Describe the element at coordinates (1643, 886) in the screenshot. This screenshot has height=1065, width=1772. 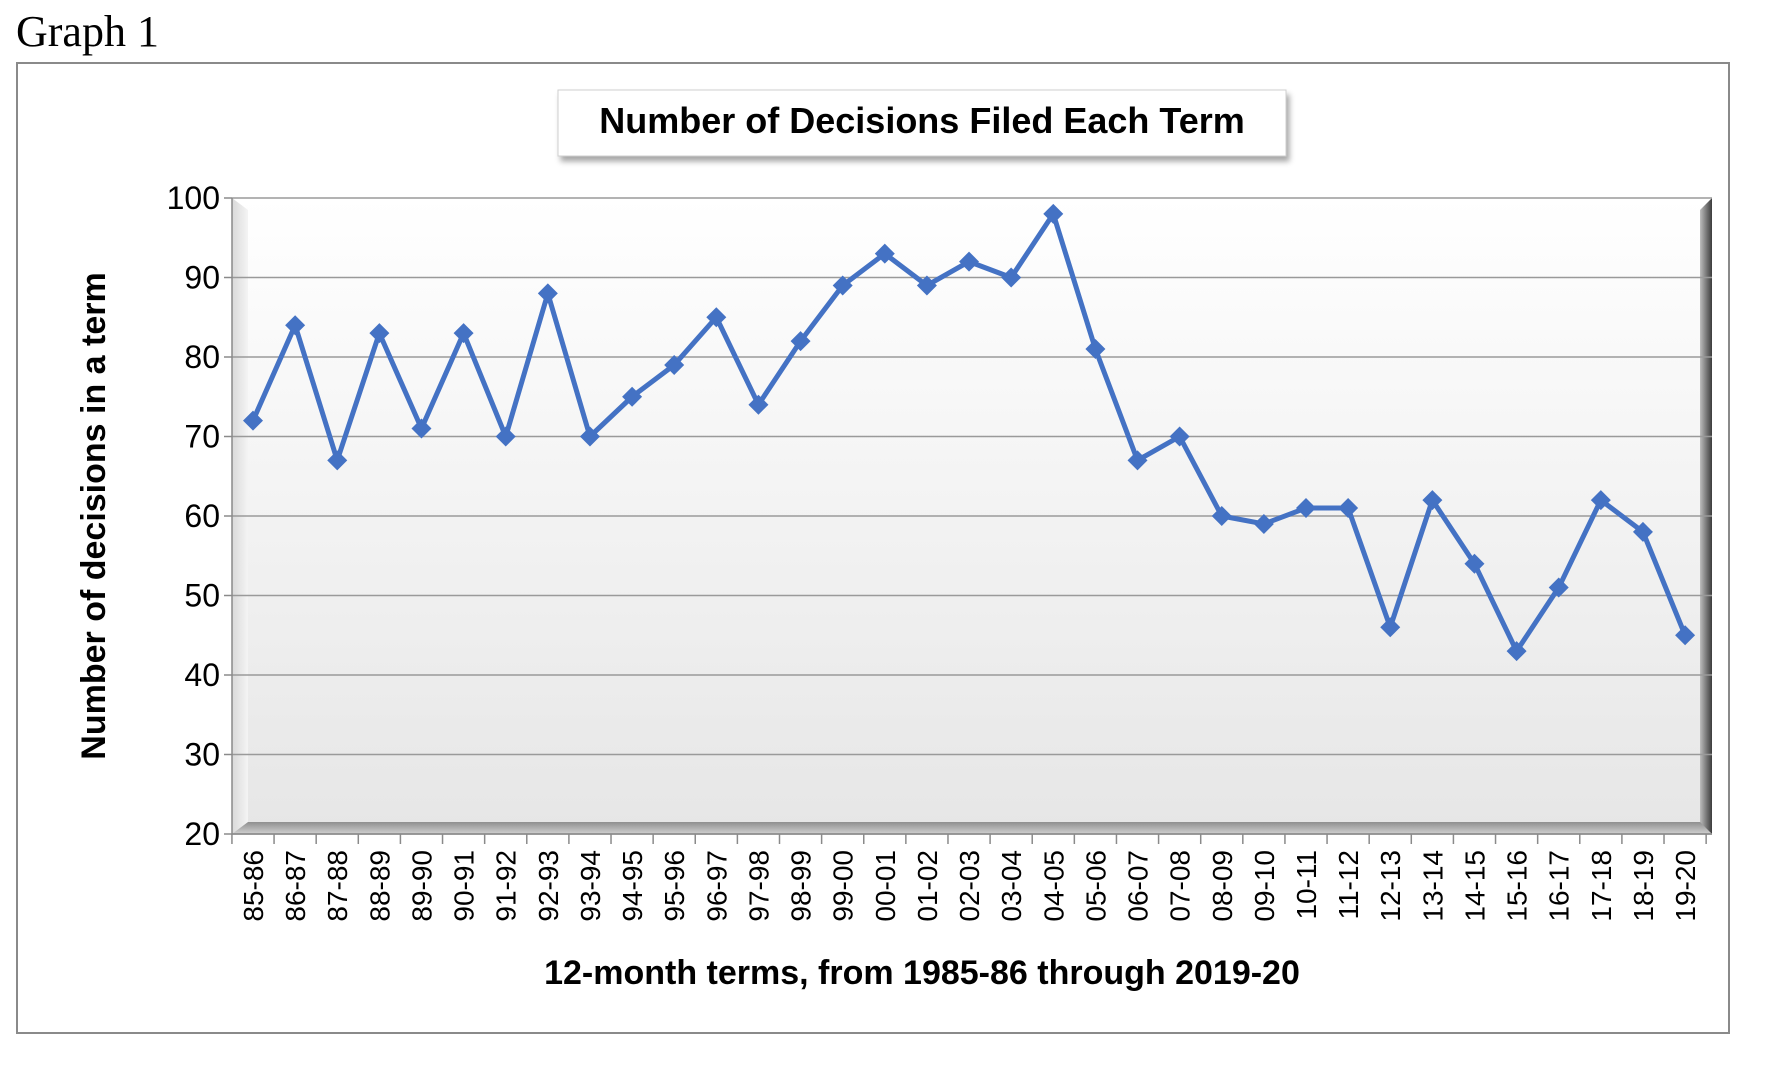
I see `x-tick-label: 18-19` at that location.